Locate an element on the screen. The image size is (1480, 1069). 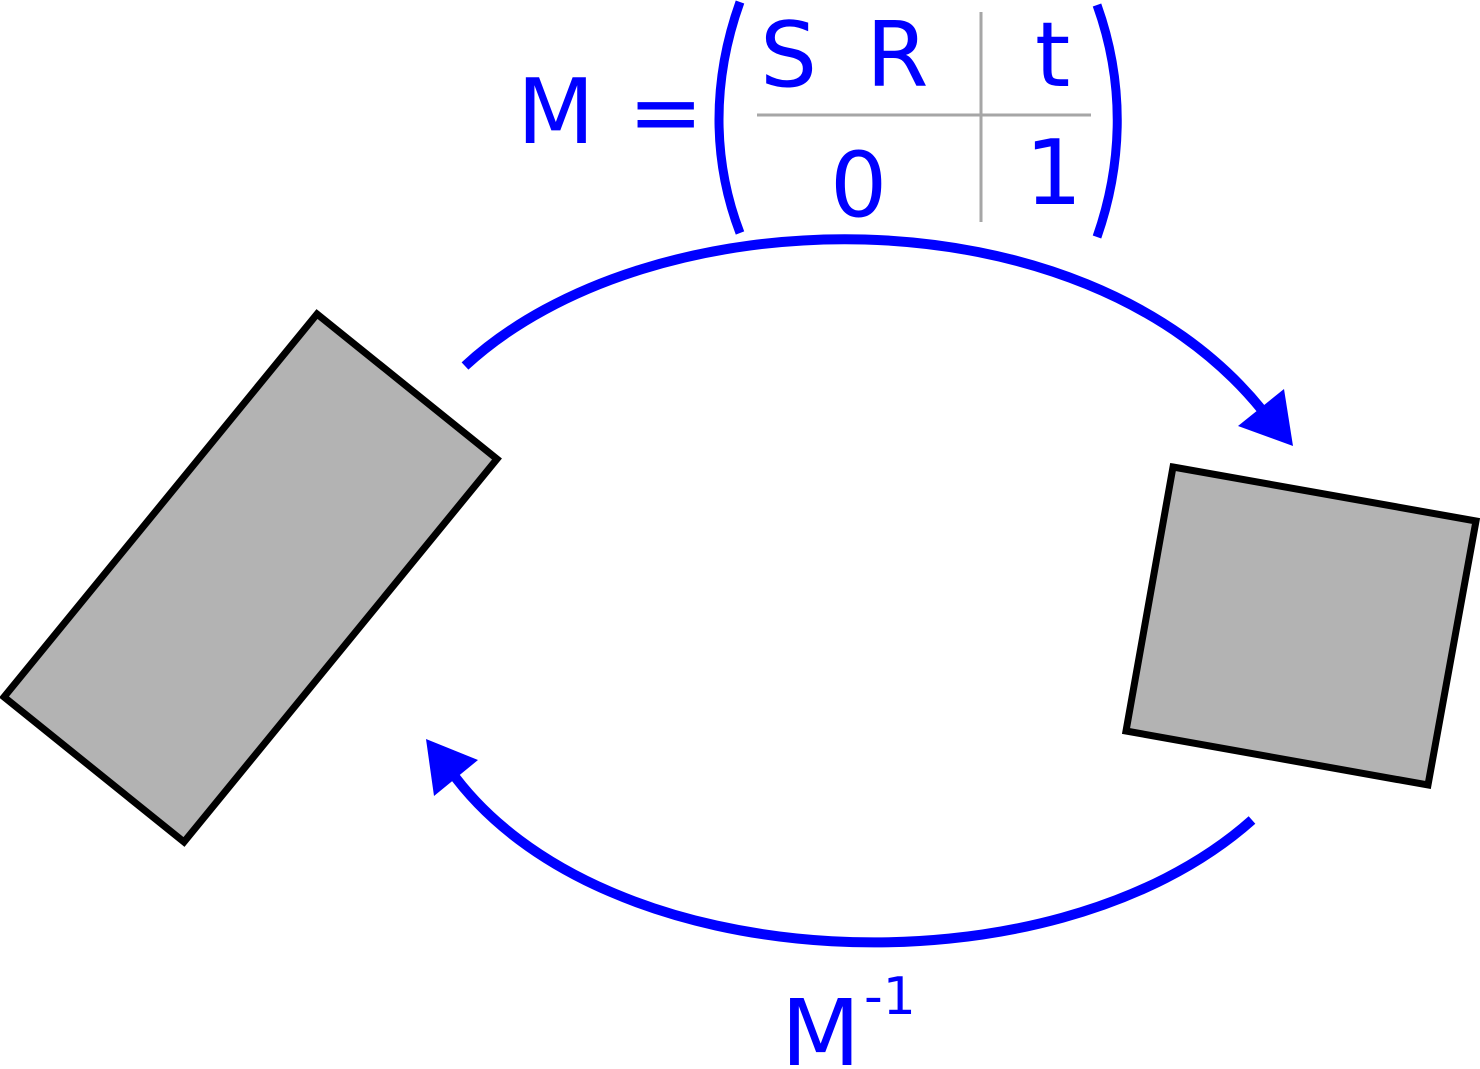
matrix-left-paren is located at coordinates (729, 117).